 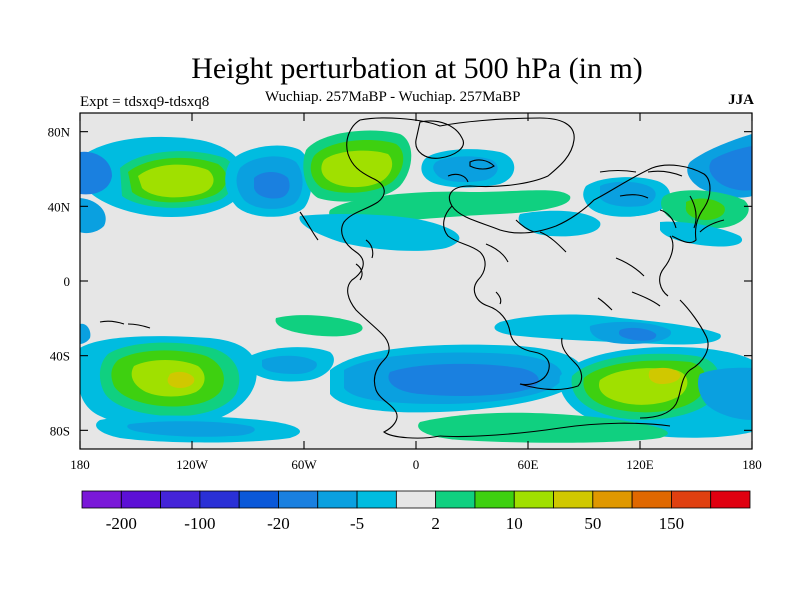 What do you see at coordinates (640, 464) in the screenshot?
I see `x-tick-label: 120E` at bounding box center [640, 464].